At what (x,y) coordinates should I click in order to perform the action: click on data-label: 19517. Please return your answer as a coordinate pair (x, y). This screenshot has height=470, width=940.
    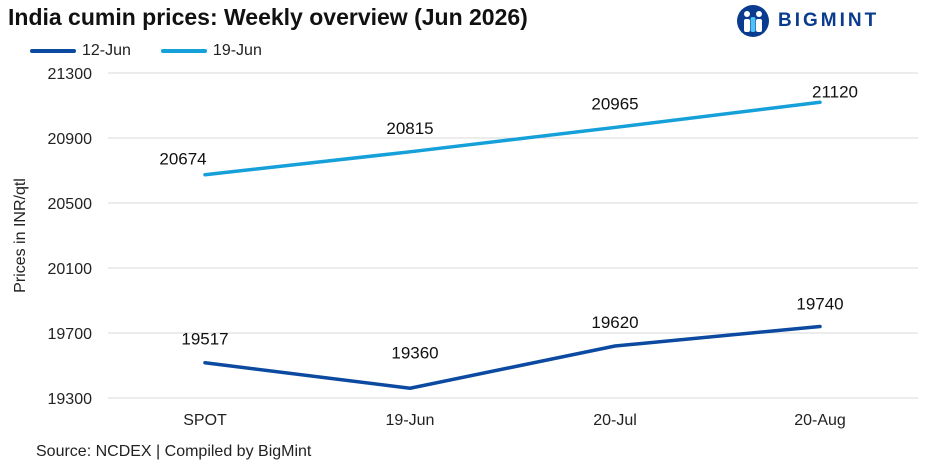
    Looking at the image, I should click on (204, 339).